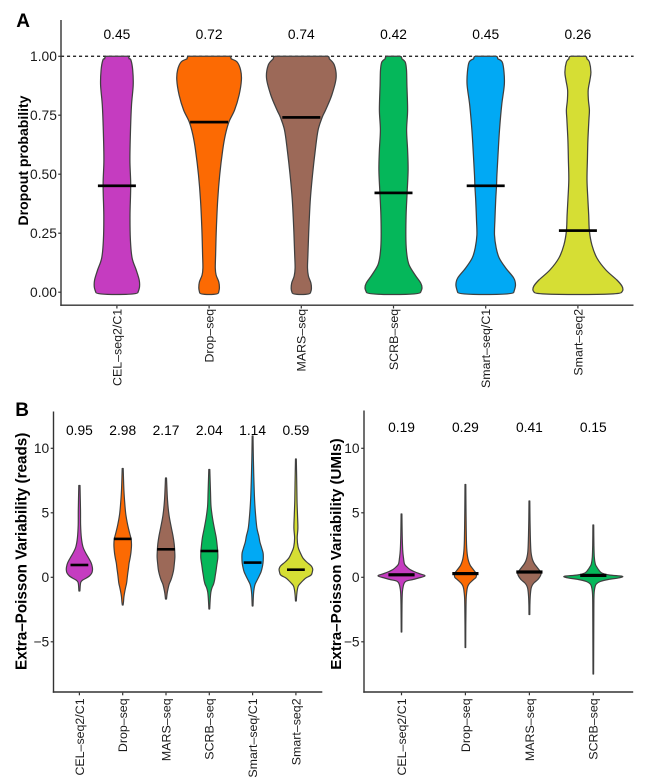 The width and height of the screenshot is (645, 783). I want to click on svg-text: 0.74, so click(301, 34).